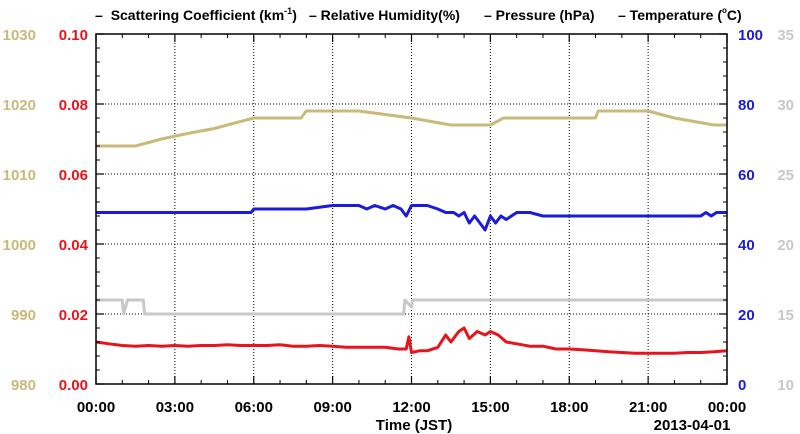 This screenshot has height=434, width=800. I want to click on y-tick-label-humidity: 80, so click(746, 105).